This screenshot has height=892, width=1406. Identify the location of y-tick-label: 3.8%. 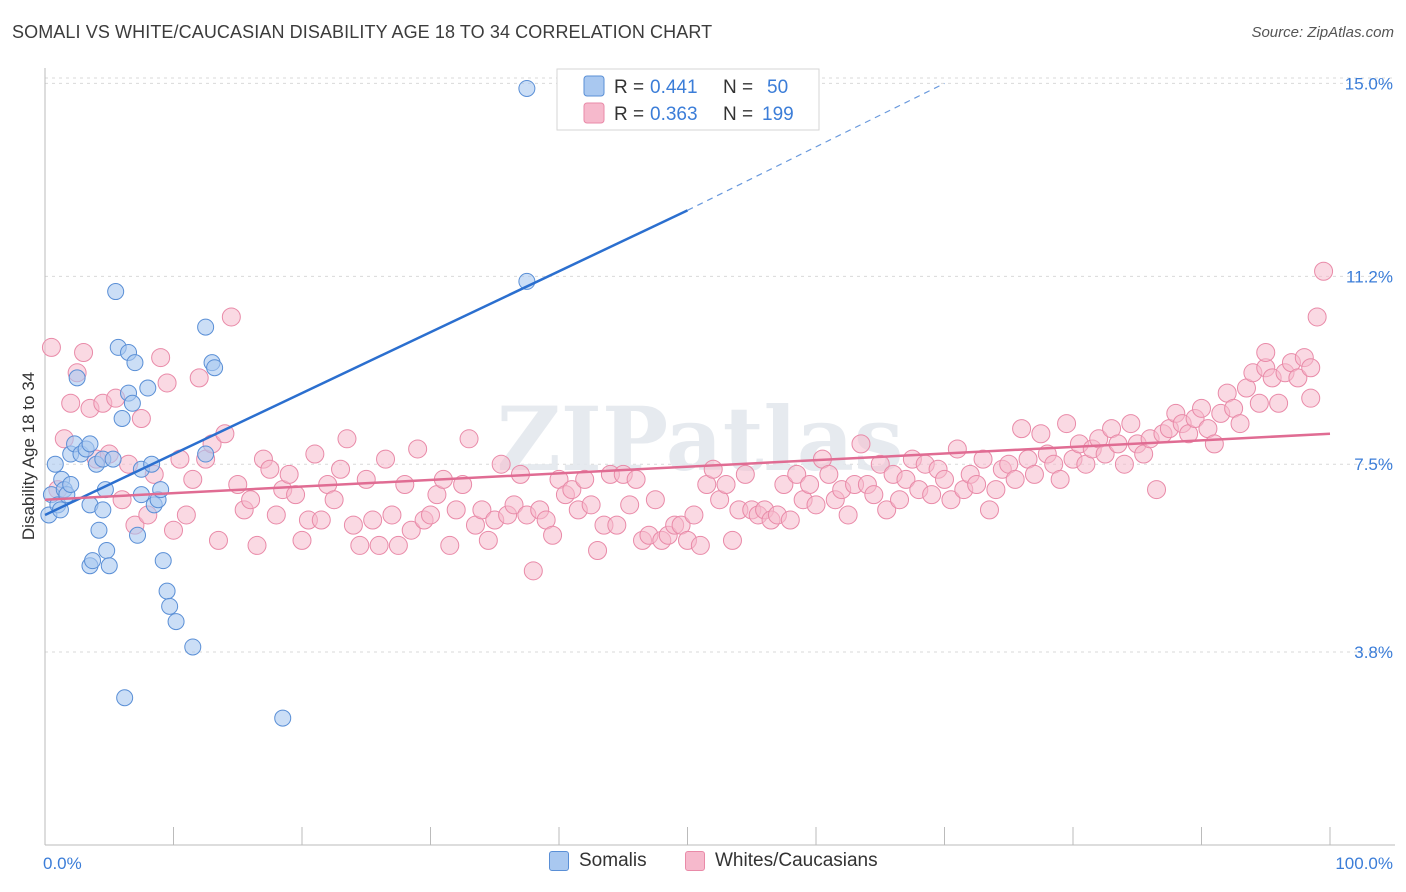
(1373, 652).